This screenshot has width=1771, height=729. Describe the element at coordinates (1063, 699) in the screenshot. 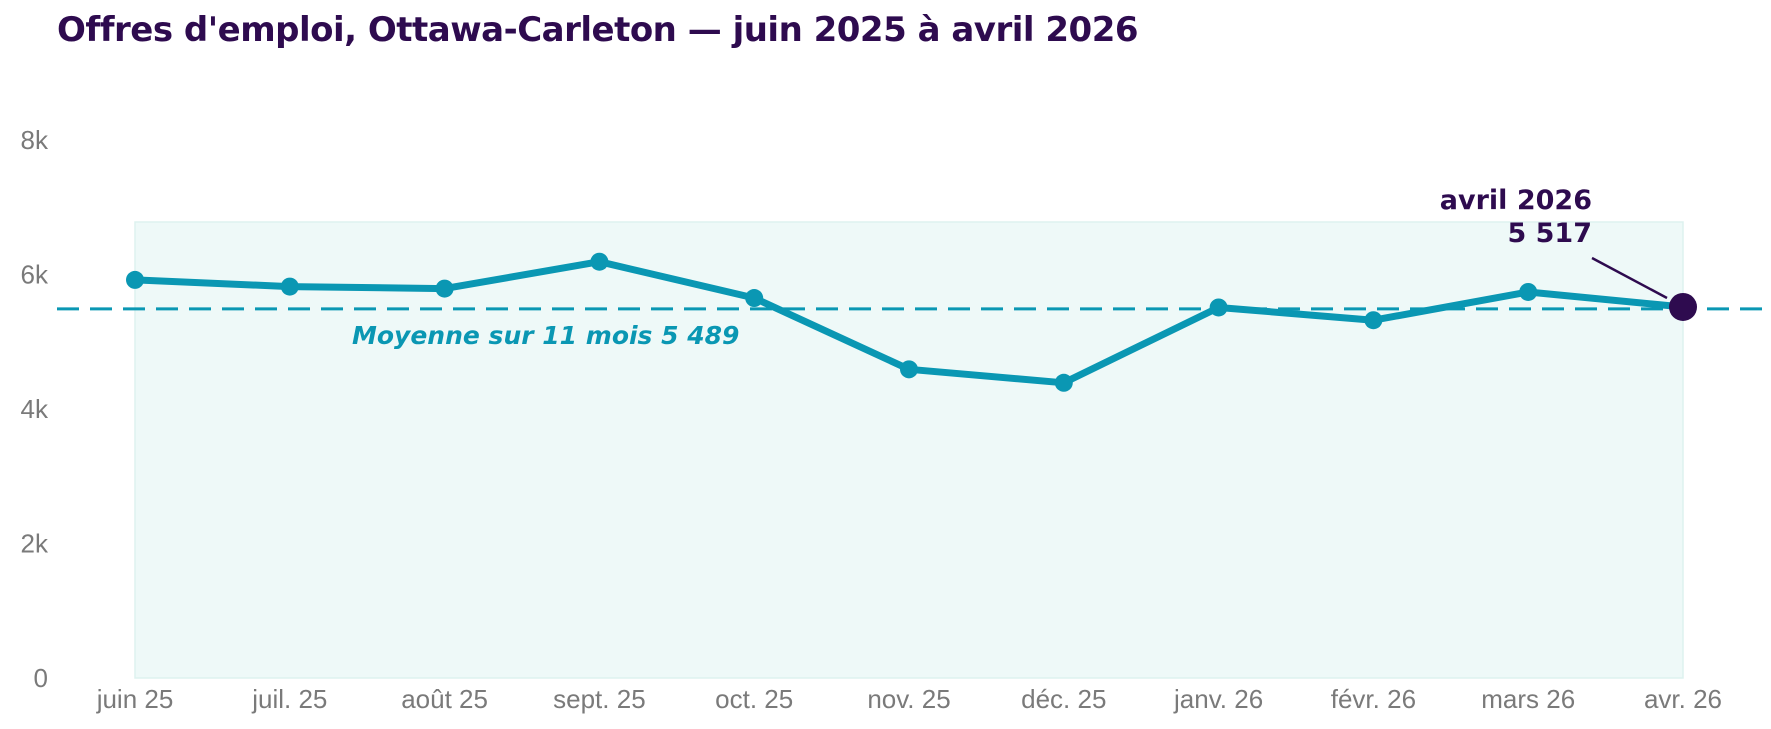

I see `x-tick-label: déc. 25` at that location.